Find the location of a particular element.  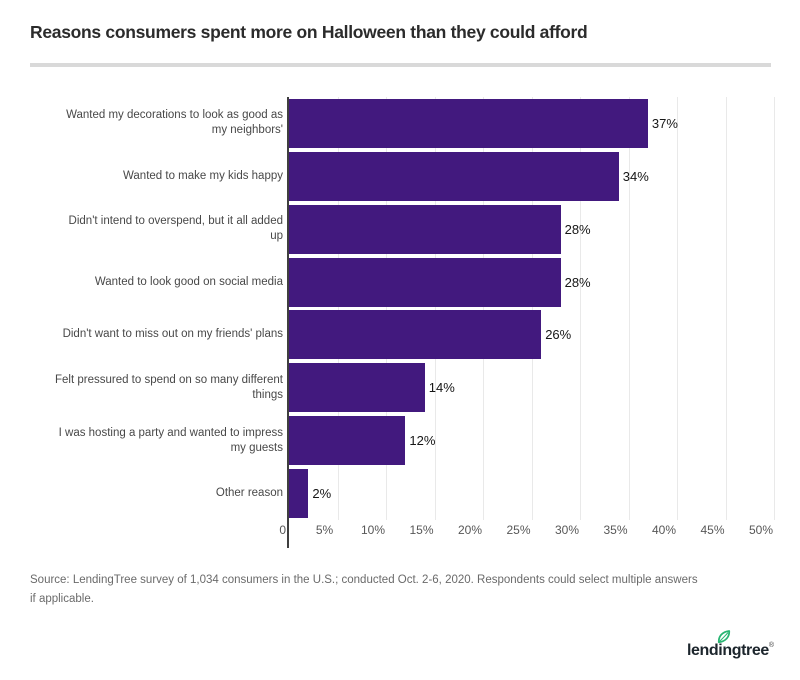

category-label: Wanted to look good on social media is located at coordinates (188, 281).